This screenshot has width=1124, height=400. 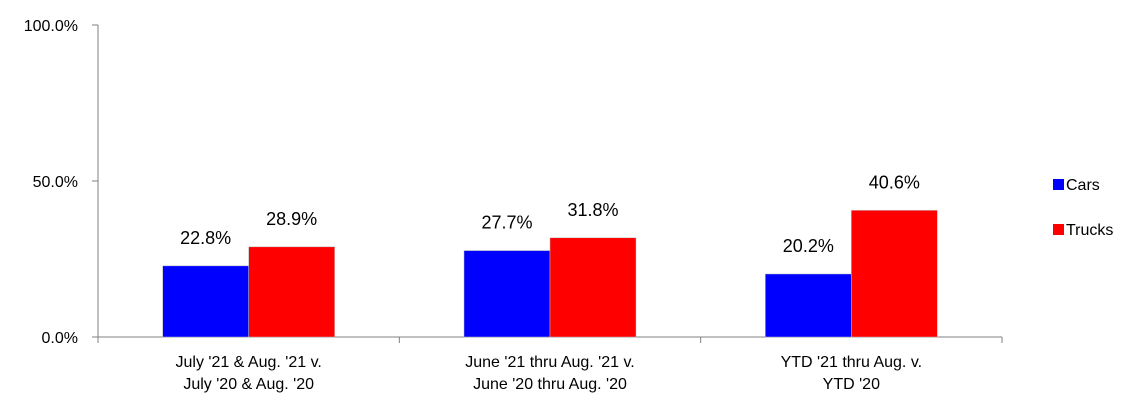 What do you see at coordinates (550, 214) in the screenshot?
I see `chart-data-labels: 22.8% 28.9% 27.7% 31.8% 20.2% 40.6%` at bounding box center [550, 214].